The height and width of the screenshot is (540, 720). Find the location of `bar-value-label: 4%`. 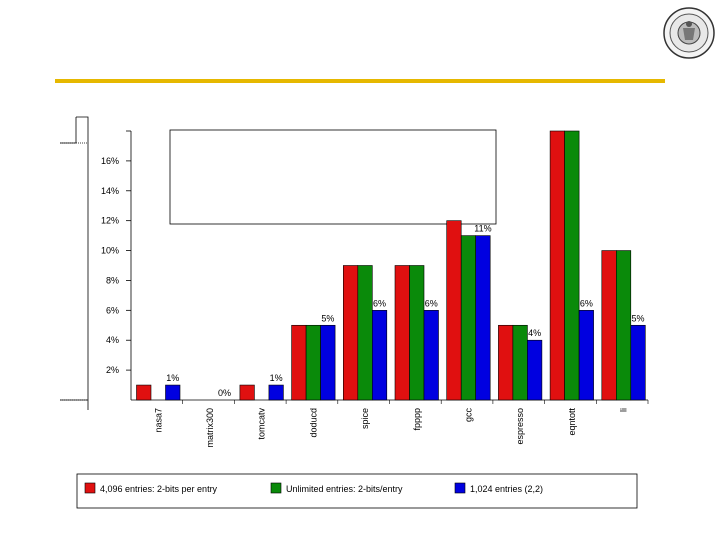

bar-value-label: 4% is located at coordinates (534, 333).